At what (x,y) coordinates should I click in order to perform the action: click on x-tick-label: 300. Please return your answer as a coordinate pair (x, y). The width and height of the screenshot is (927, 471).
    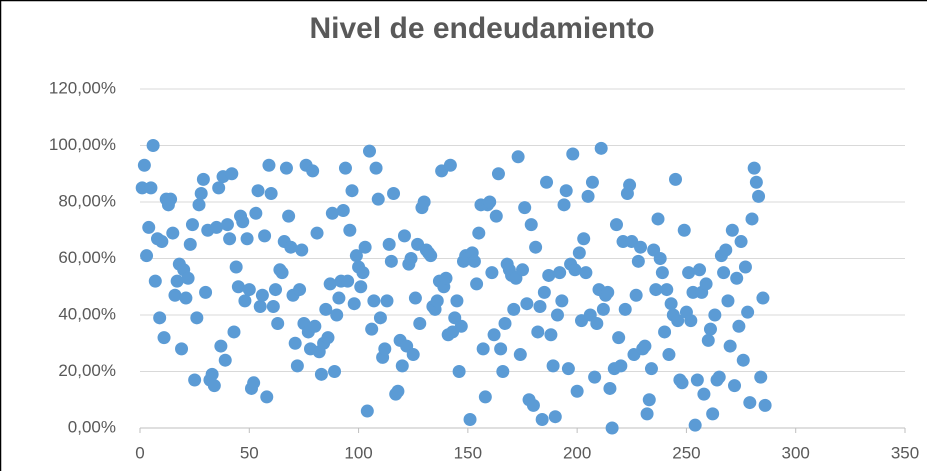
    Looking at the image, I should click on (796, 452).